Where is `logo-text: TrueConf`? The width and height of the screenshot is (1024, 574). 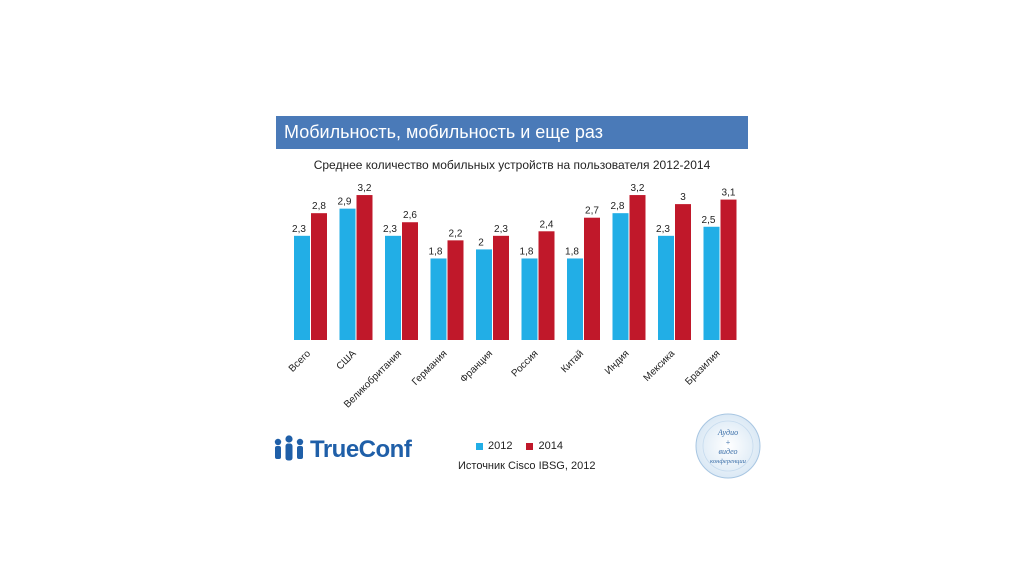 logo-text: TrueConf is located at coordinates (361, 449).